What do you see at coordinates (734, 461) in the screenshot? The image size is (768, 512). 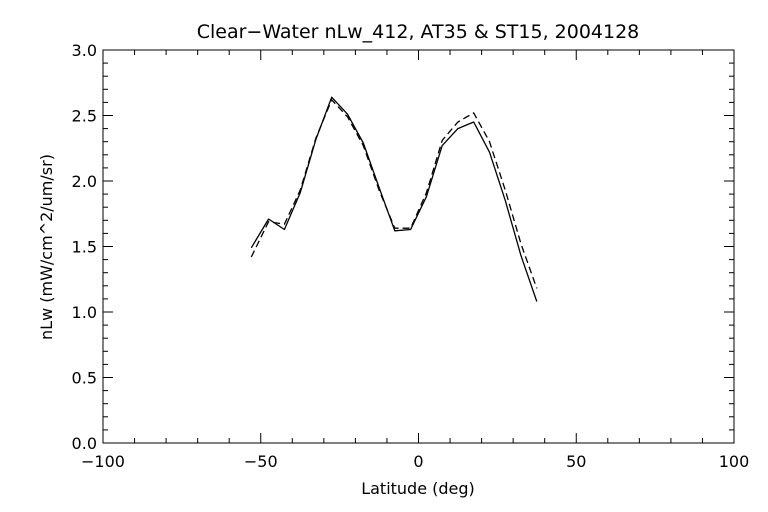 I see `x-tick-label: 100` at bounding box center [734, 461].